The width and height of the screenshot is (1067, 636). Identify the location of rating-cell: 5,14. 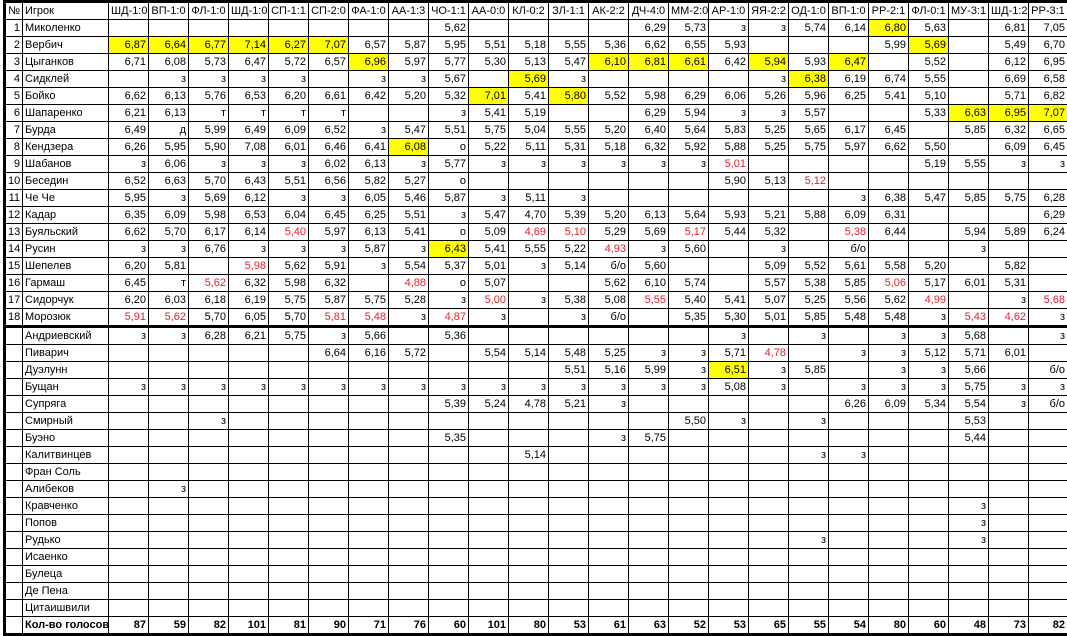
(529, 455).